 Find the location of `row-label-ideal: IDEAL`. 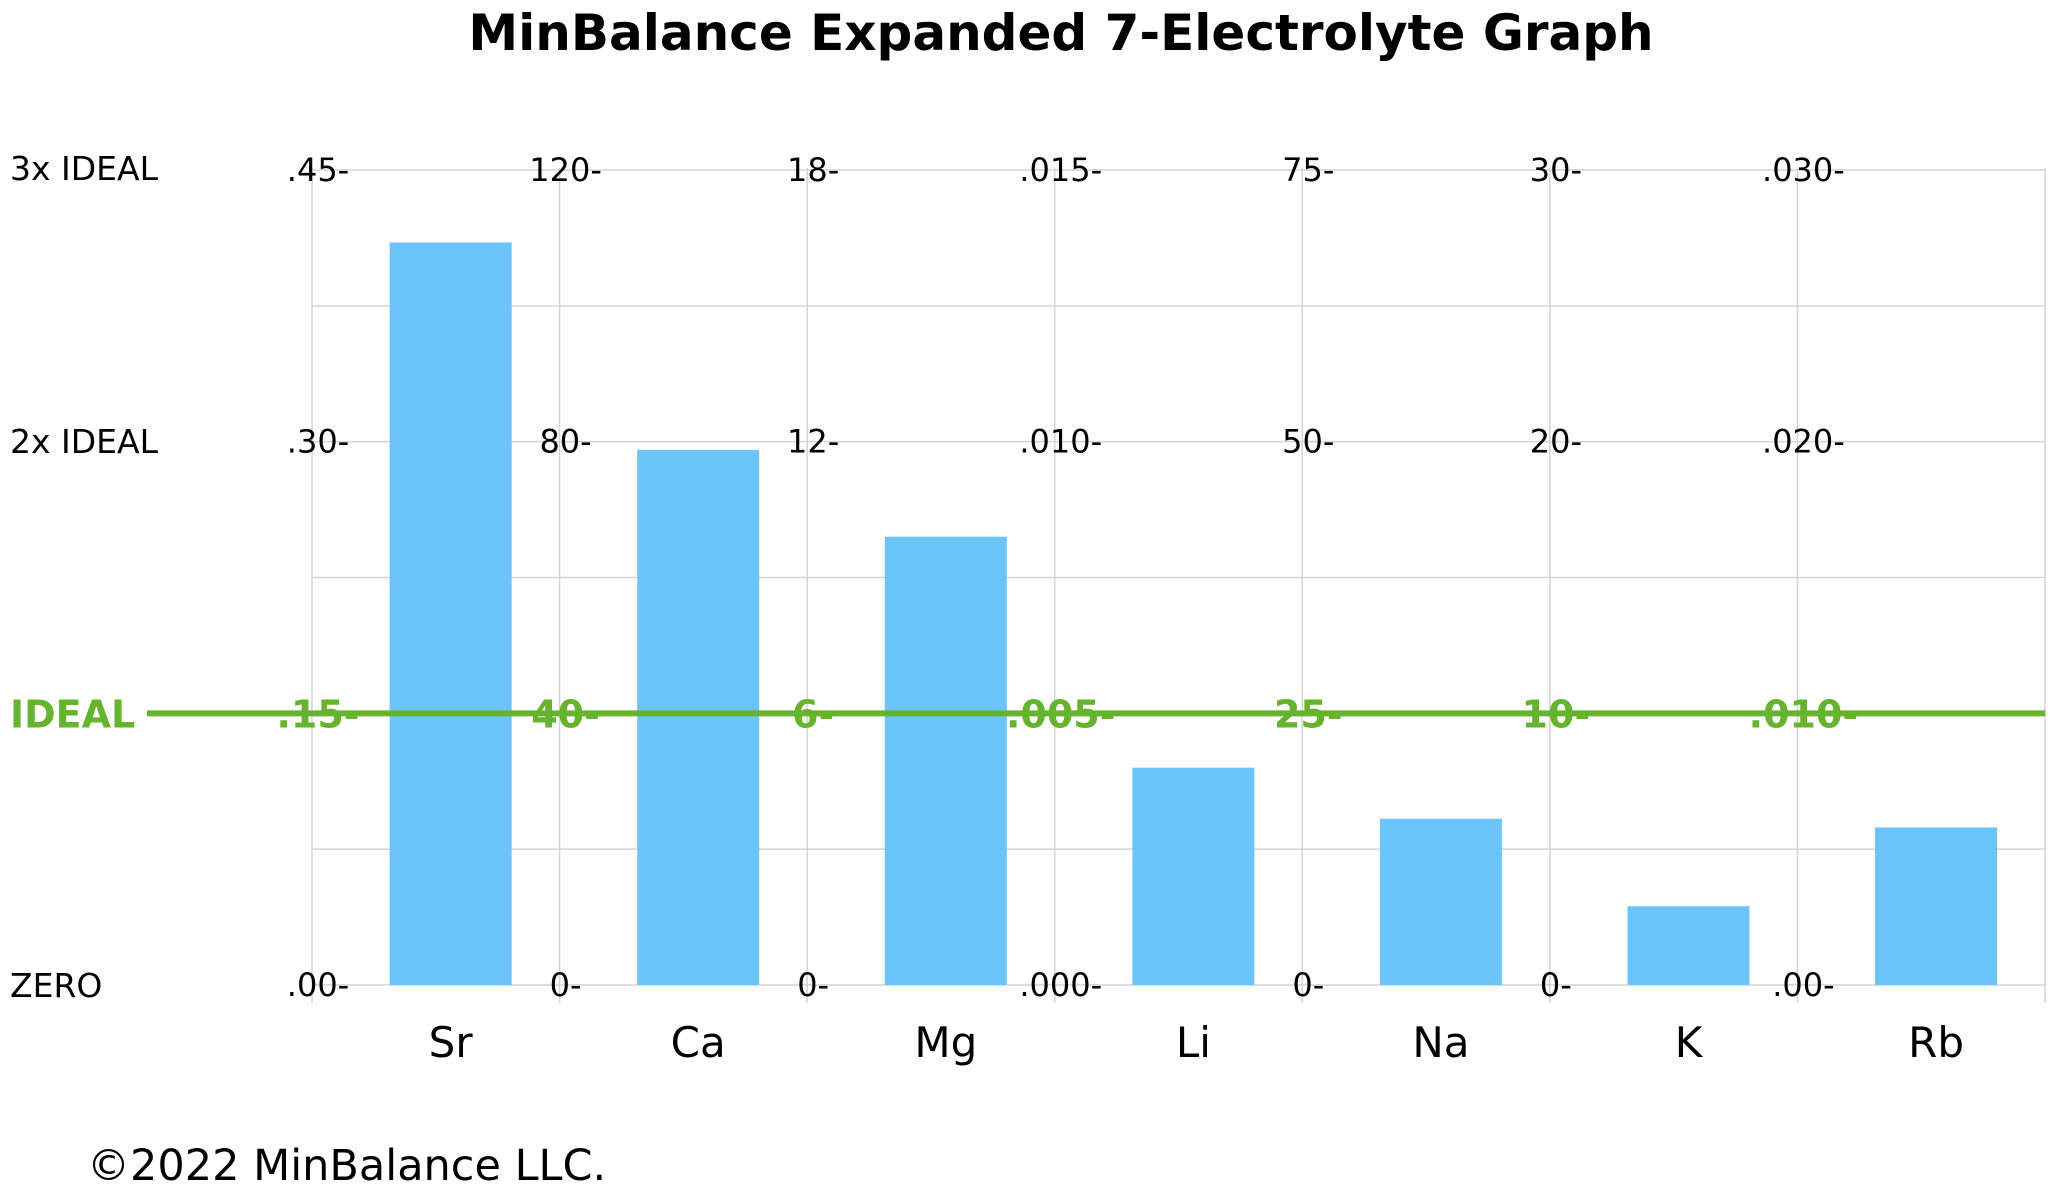

row-label-ideal: IDEAL is located at coordinates (72, 714).